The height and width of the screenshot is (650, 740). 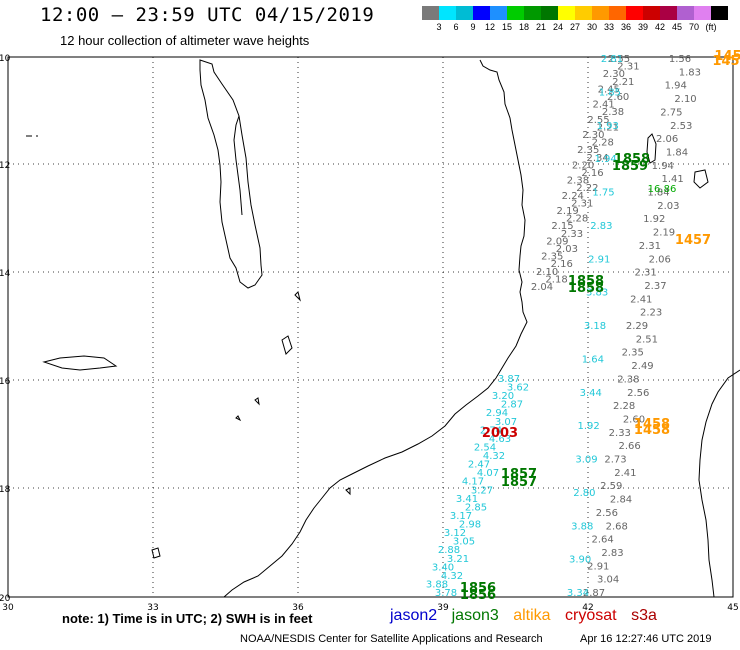 What do you see at coordinates (719, 483) in the screenshot?
I see `madagascar-coast` at bounding box center [719, 483].